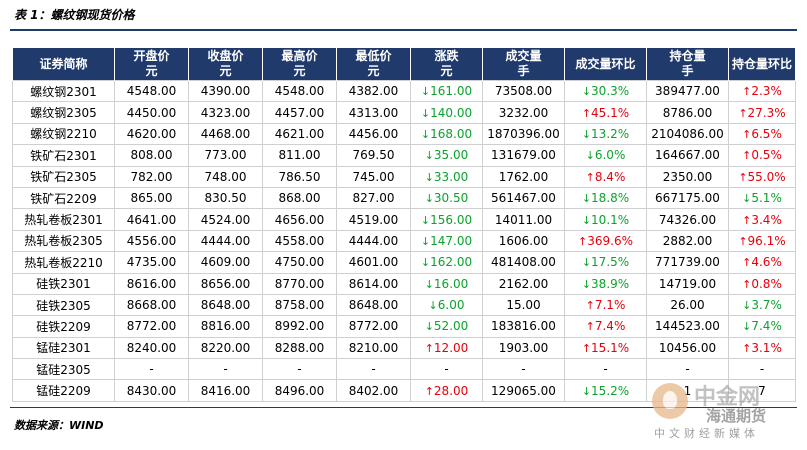  What do you see at coordinates (299, 176) in the screenshot?
I see `cell-value: 786.50` at bounding box center [299, 176].